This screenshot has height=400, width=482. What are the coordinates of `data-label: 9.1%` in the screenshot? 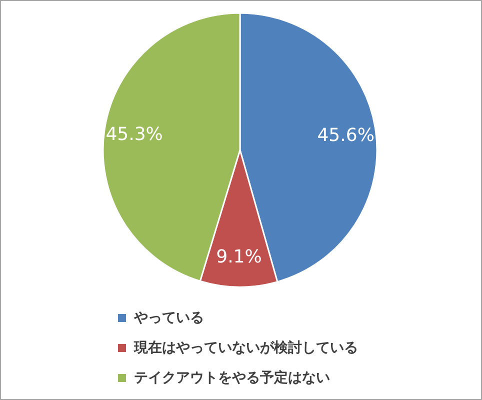 It's located at (239, 257).